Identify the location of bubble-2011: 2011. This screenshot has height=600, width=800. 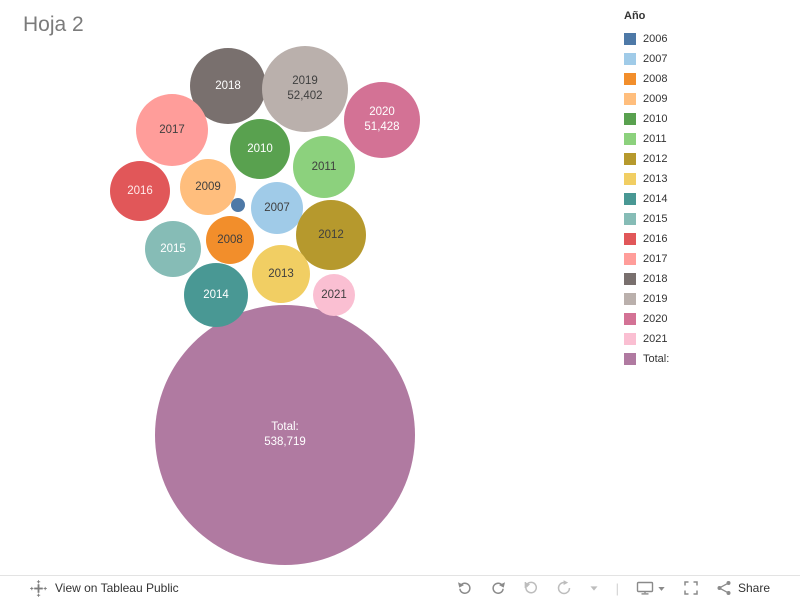
(324, 167).